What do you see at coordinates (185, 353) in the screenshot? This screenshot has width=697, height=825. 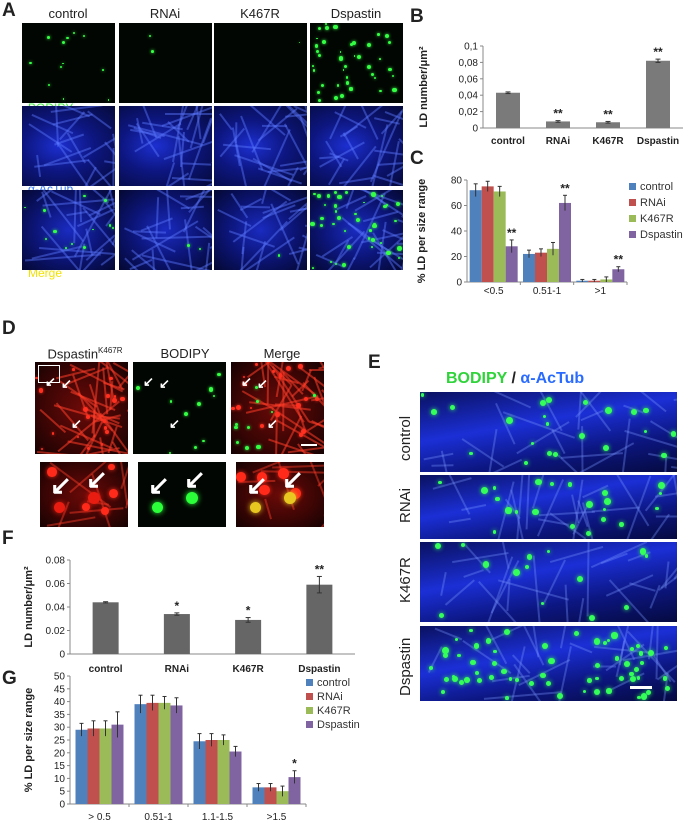 I see `d-header-bodipy: BODIPY` at bounding box center [185, 353].